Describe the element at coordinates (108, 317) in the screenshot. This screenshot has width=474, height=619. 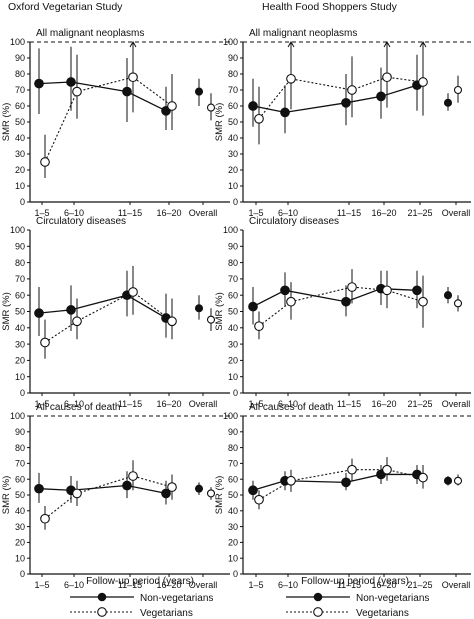
I see `series-line-veg` at that location.